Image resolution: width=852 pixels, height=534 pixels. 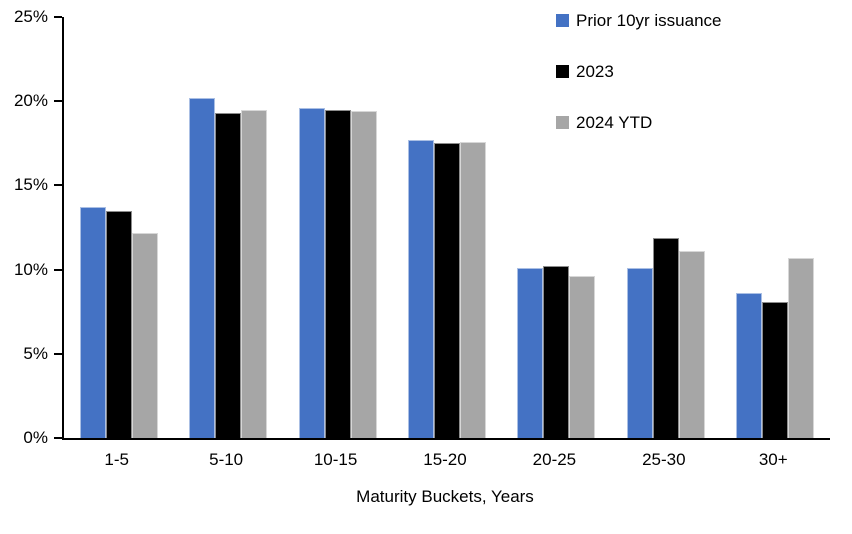 What do you see at coordinates (116, 459) in the screenshot?
I see `x-axis-label: 1-5` at bounding box center [116, 459].